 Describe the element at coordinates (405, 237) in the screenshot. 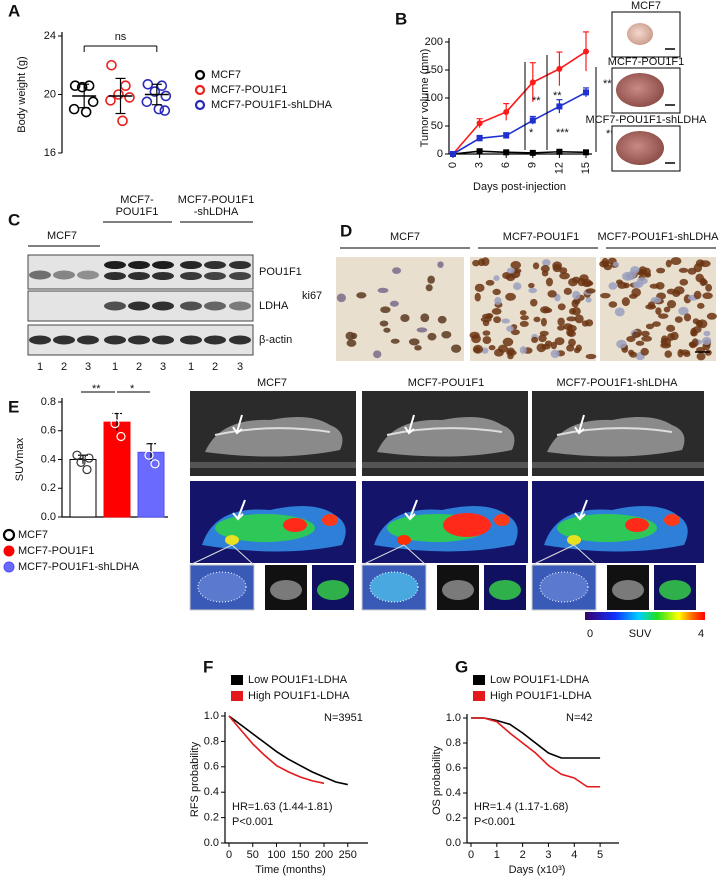

I see `column-header: MCF7` at that location.